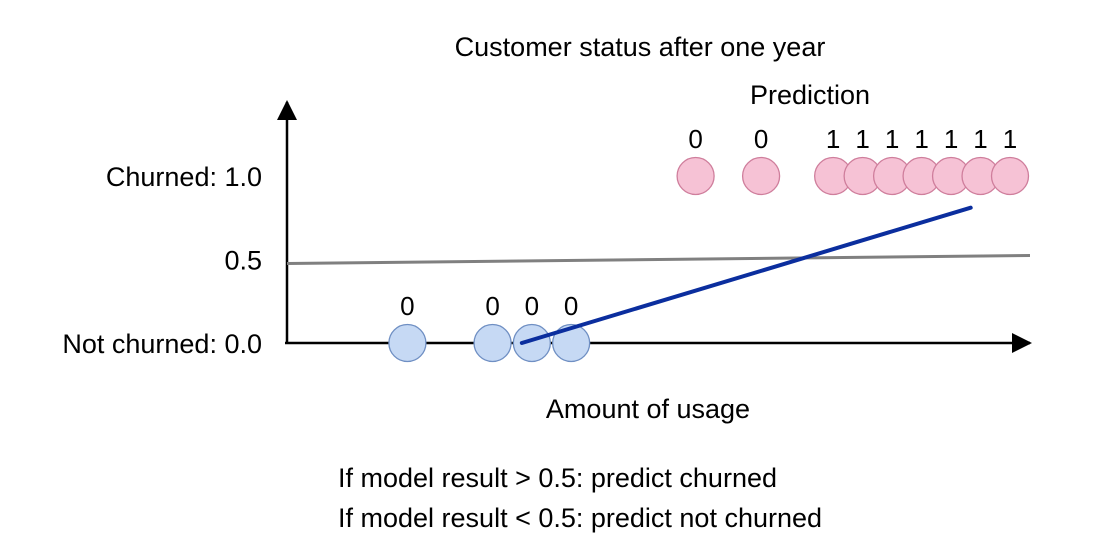 The image size is (1096, 543). What do you see at coordinates (810, 95) in the screenshot?
I see `prediction-heading: Prediction` at bounding box center [810, 95].